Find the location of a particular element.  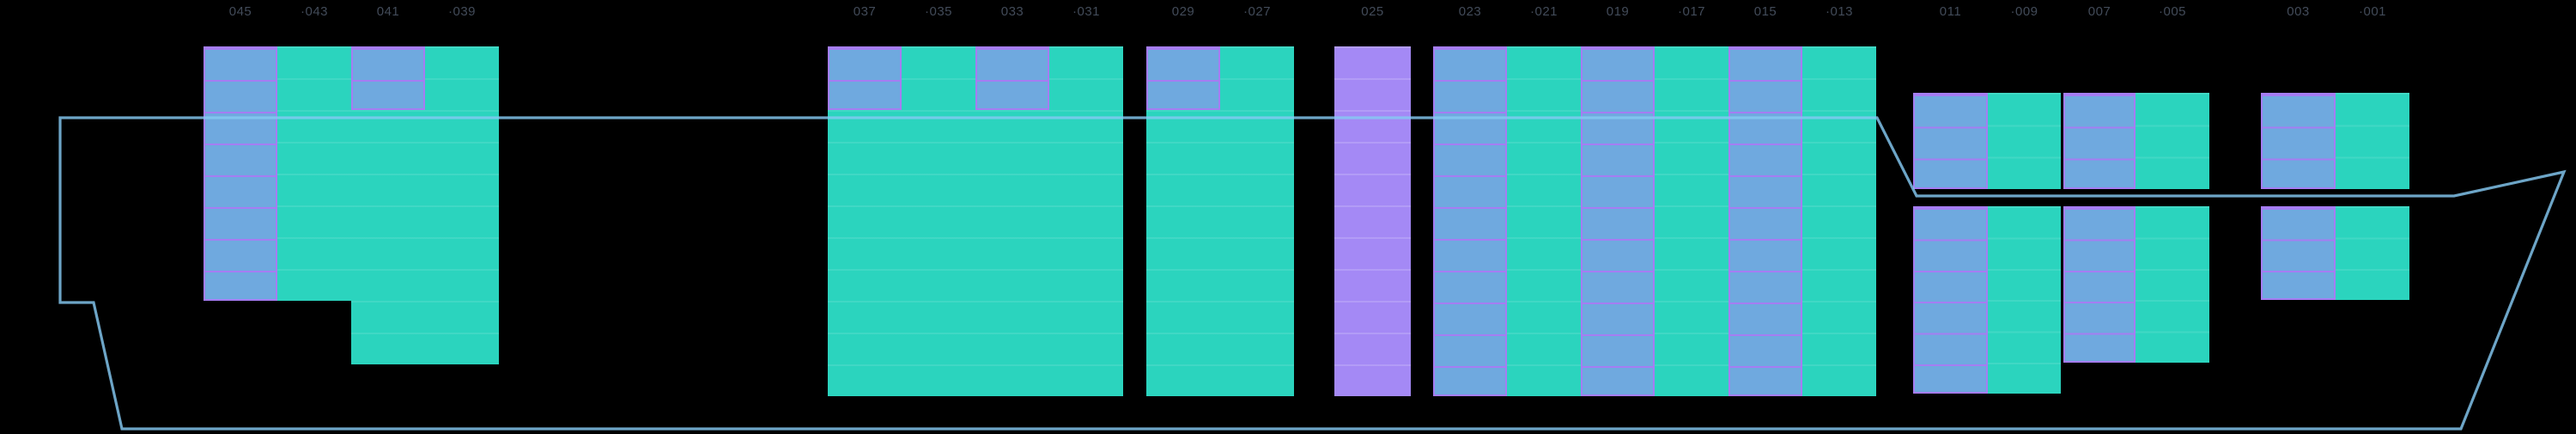

bay-045-blue-stack is located at coordinates (240, 173).